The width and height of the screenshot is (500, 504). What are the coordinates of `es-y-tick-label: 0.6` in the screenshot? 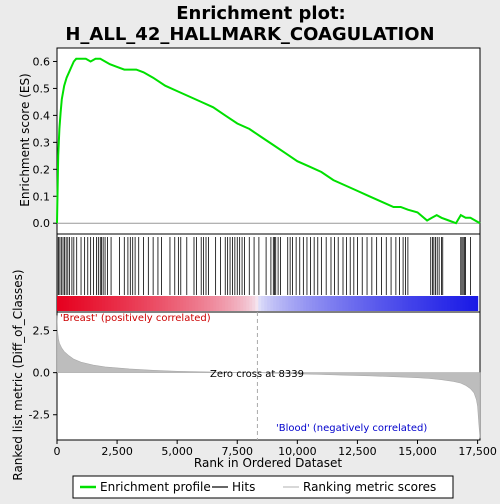 It's located at (42, 61).